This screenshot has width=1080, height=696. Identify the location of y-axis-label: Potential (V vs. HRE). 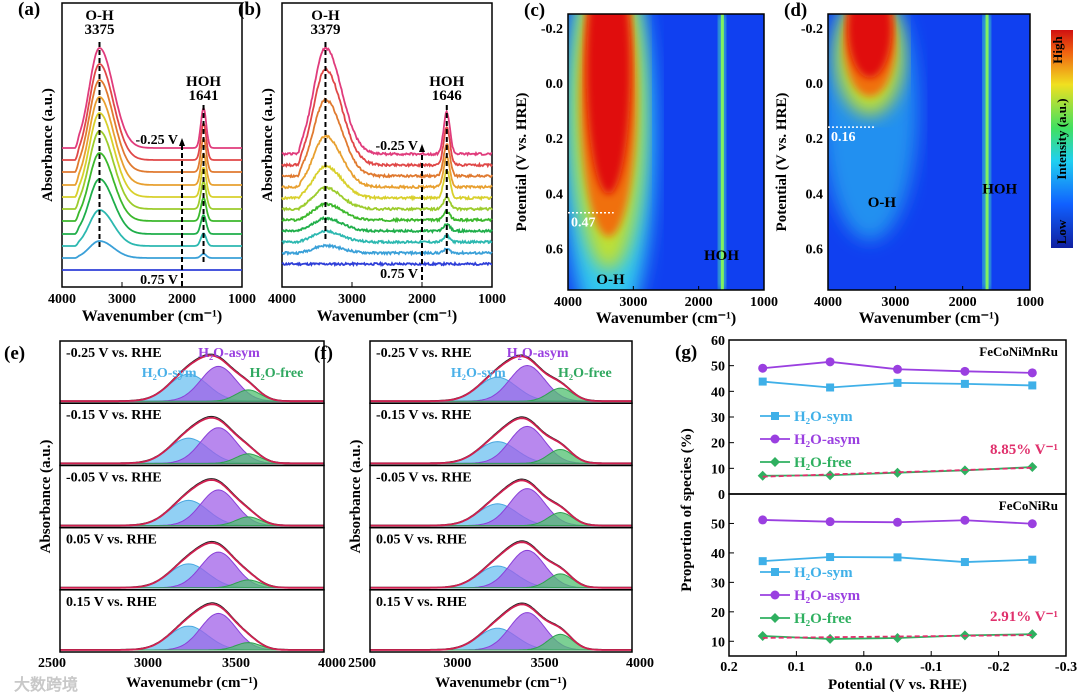
(522, 162).